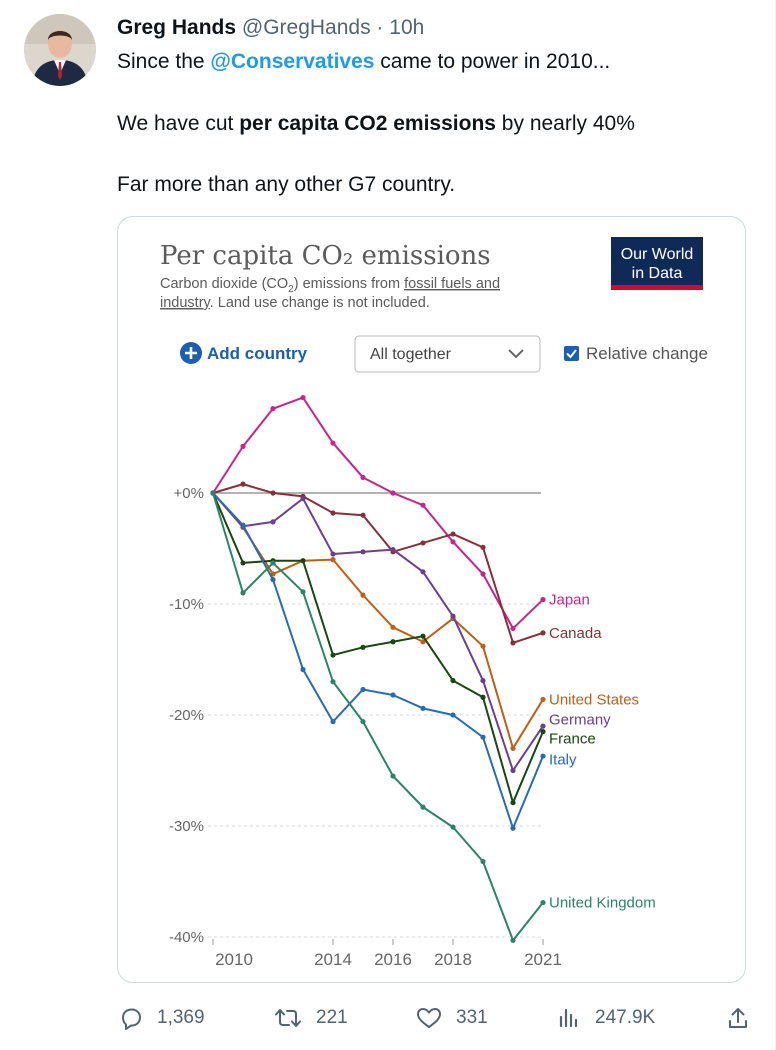 This screenshot has height=1050, width=776. I want to click on owid-logo: Our World in Data, so click(657, 263).